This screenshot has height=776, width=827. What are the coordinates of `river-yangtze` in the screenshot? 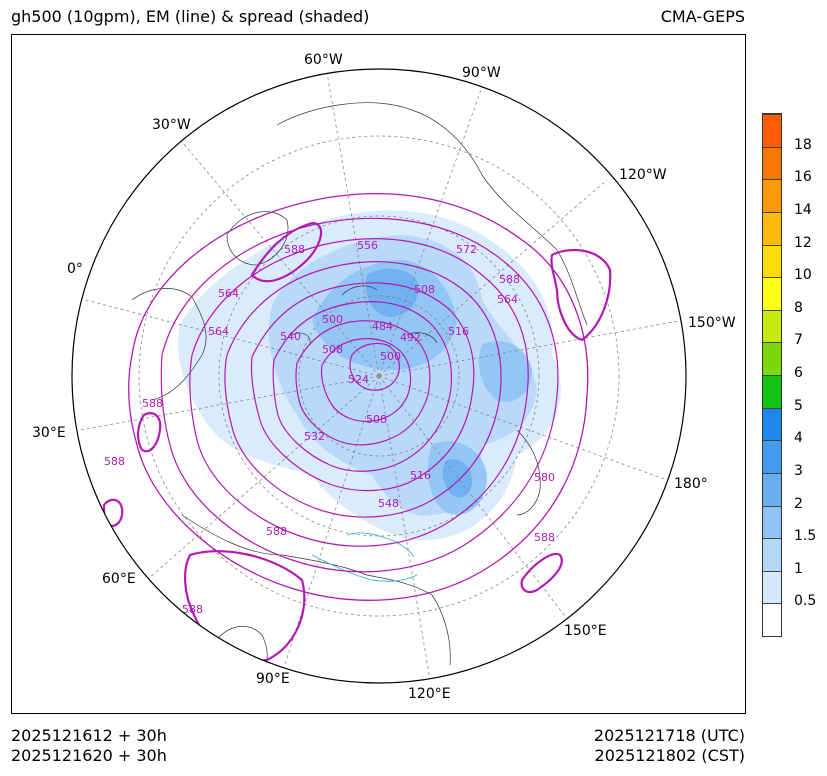 It's located at (364, 568).